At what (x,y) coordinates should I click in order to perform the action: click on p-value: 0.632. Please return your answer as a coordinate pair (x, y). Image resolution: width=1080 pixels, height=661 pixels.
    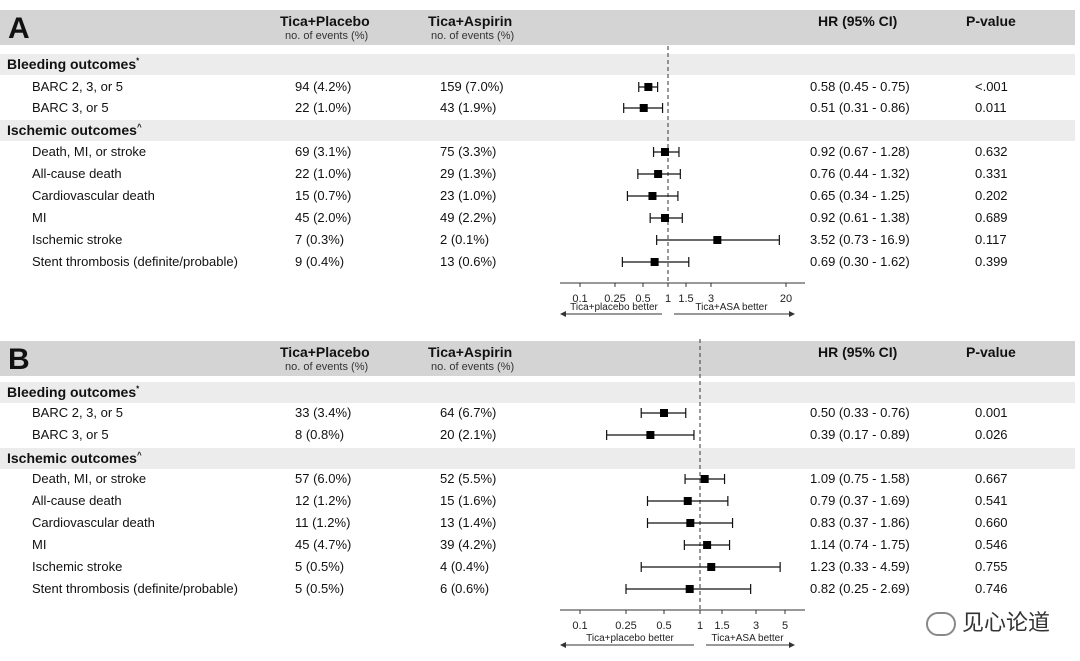
    Looking at the image, I should click on (991, 151).